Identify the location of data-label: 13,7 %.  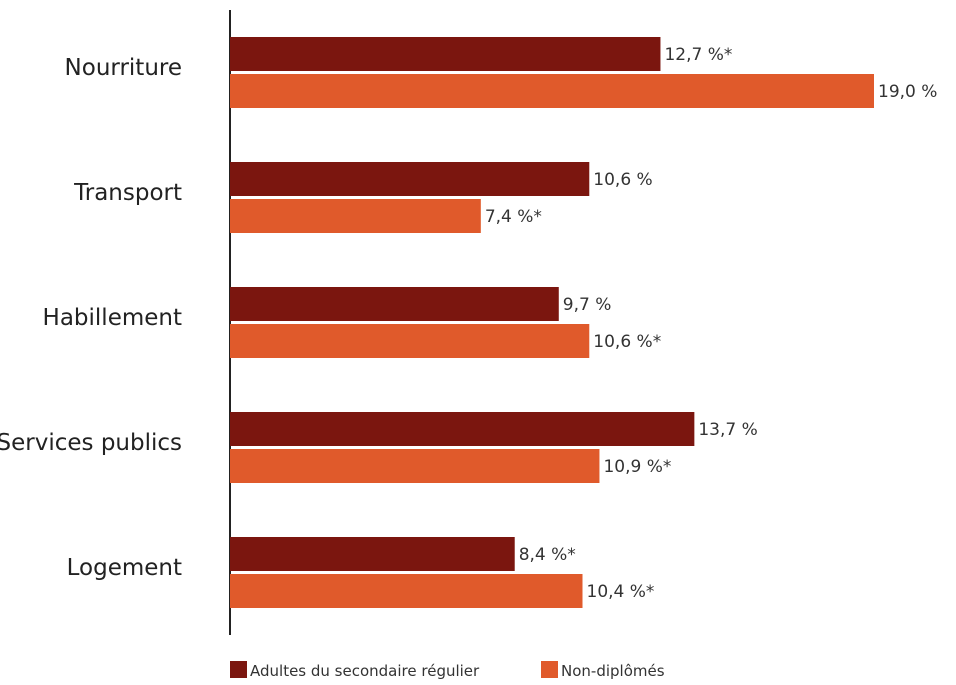
(727, 430).